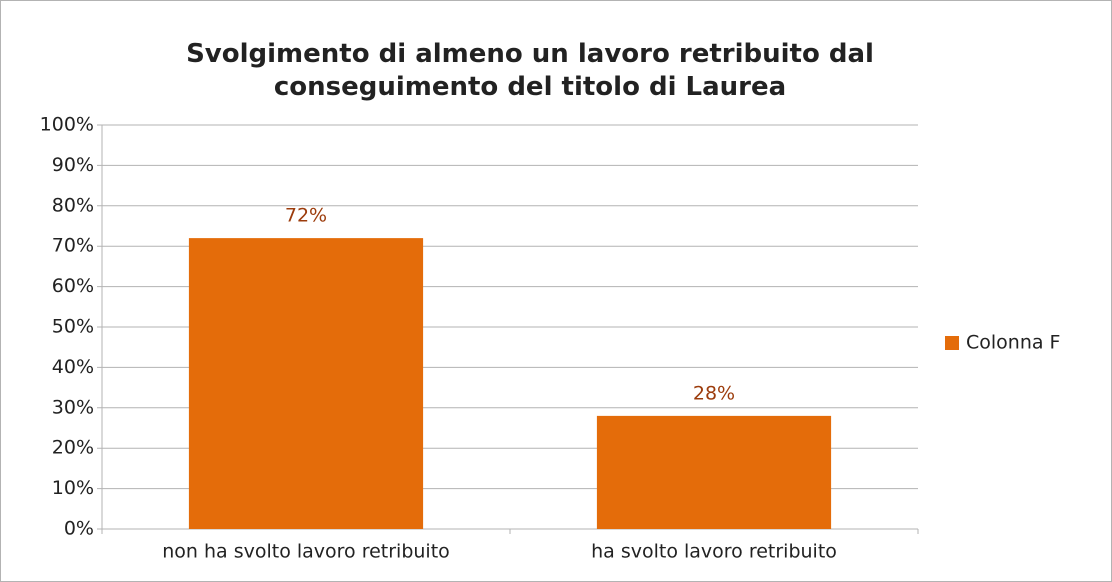 The image size is (1112, 582). What do you see at coordinates (79, 529) in the screenshot?
I see `y-tick-label: 0%` at bounding box center [79, 529].